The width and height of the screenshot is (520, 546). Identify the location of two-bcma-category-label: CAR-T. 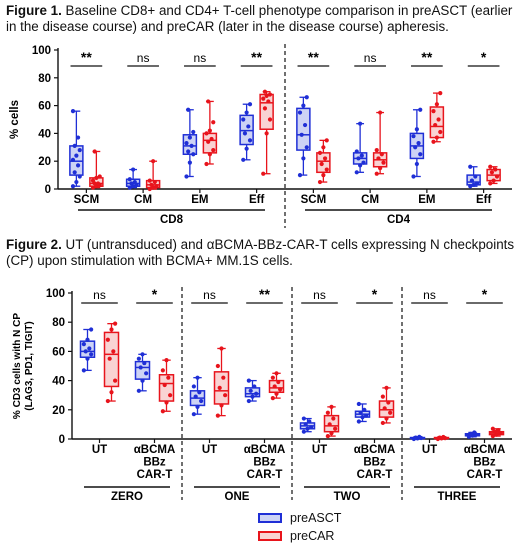
(375, 475).